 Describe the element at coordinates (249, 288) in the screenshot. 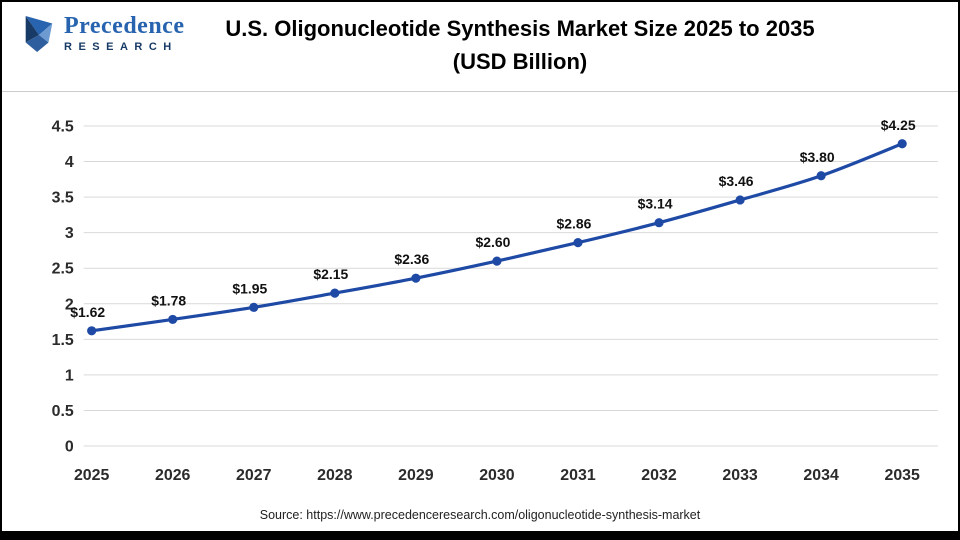

I see `data-point-label: $1.95` at that location.